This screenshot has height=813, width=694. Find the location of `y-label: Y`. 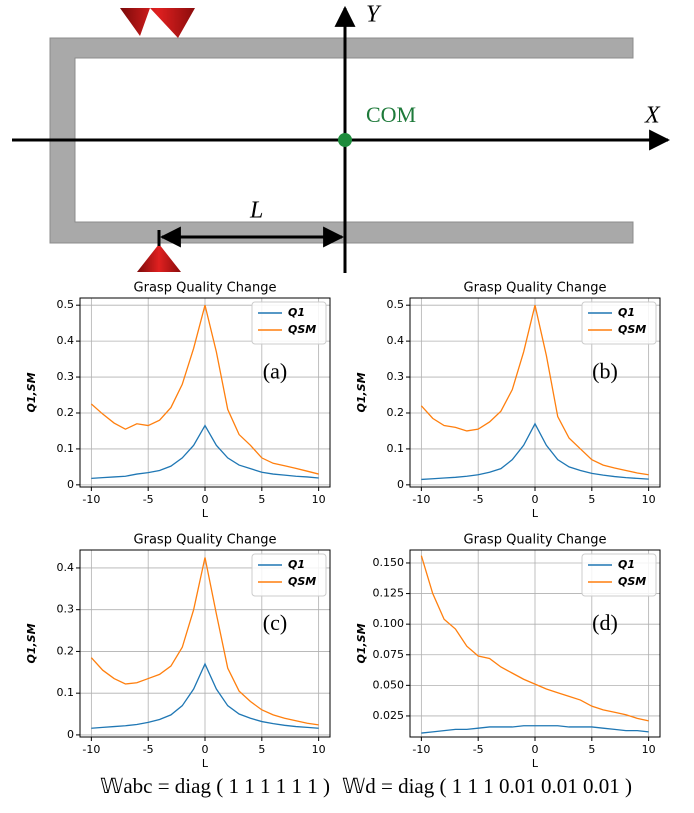

y-label: Y is located at coordinates (374, 15).